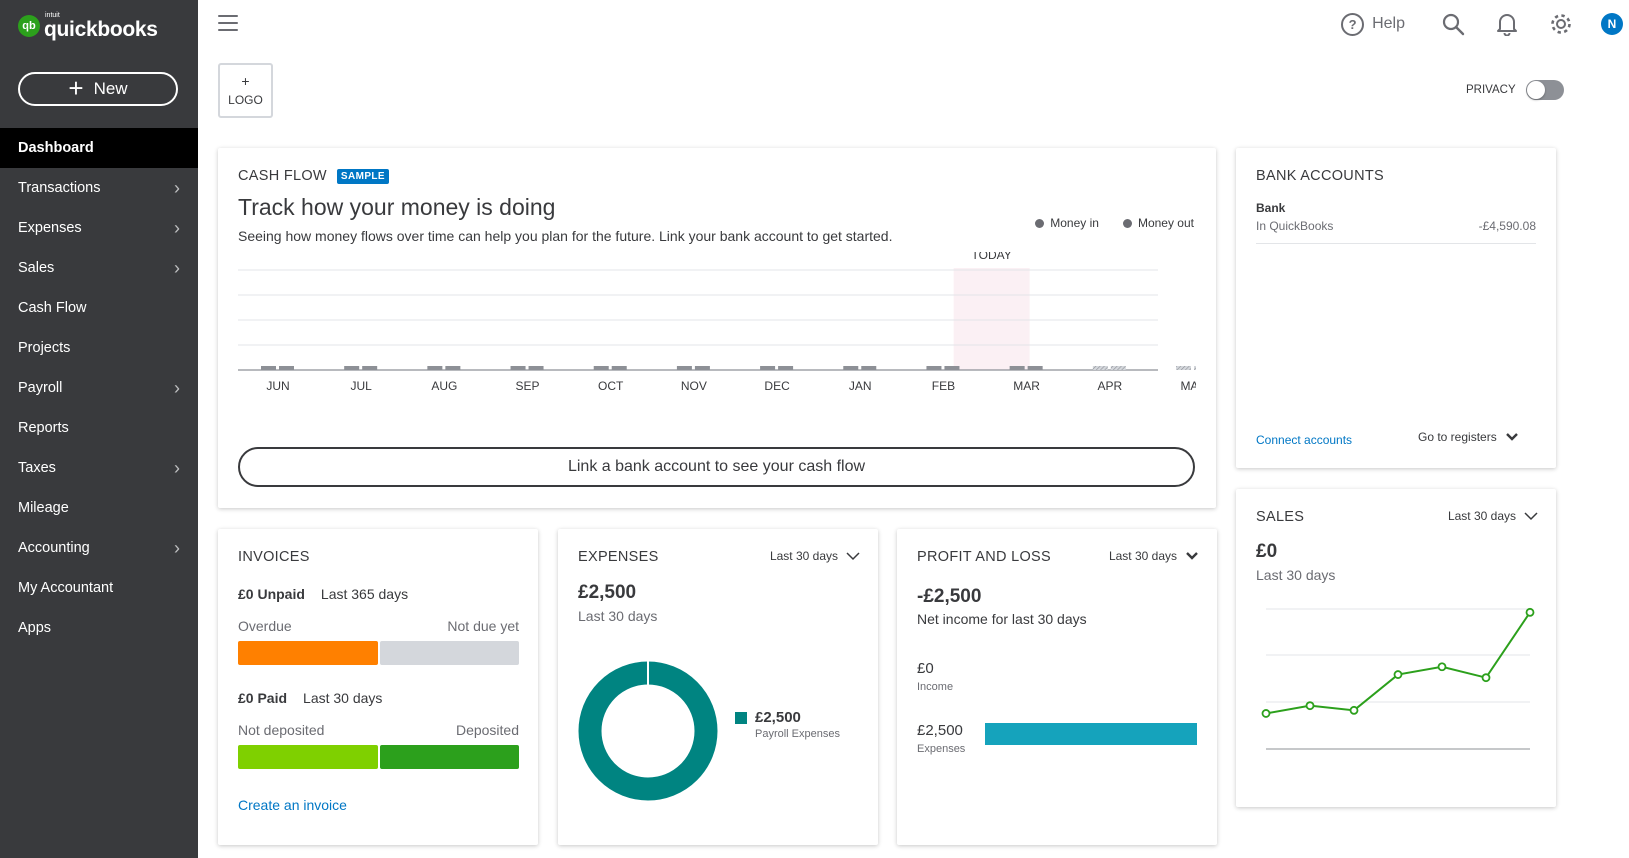 The image size is (1629, 858). What do you see at coordinates (364, 594) in the screenshot?
I see `unpaid-range: Last 365 days` at bounding box center [364, 594].